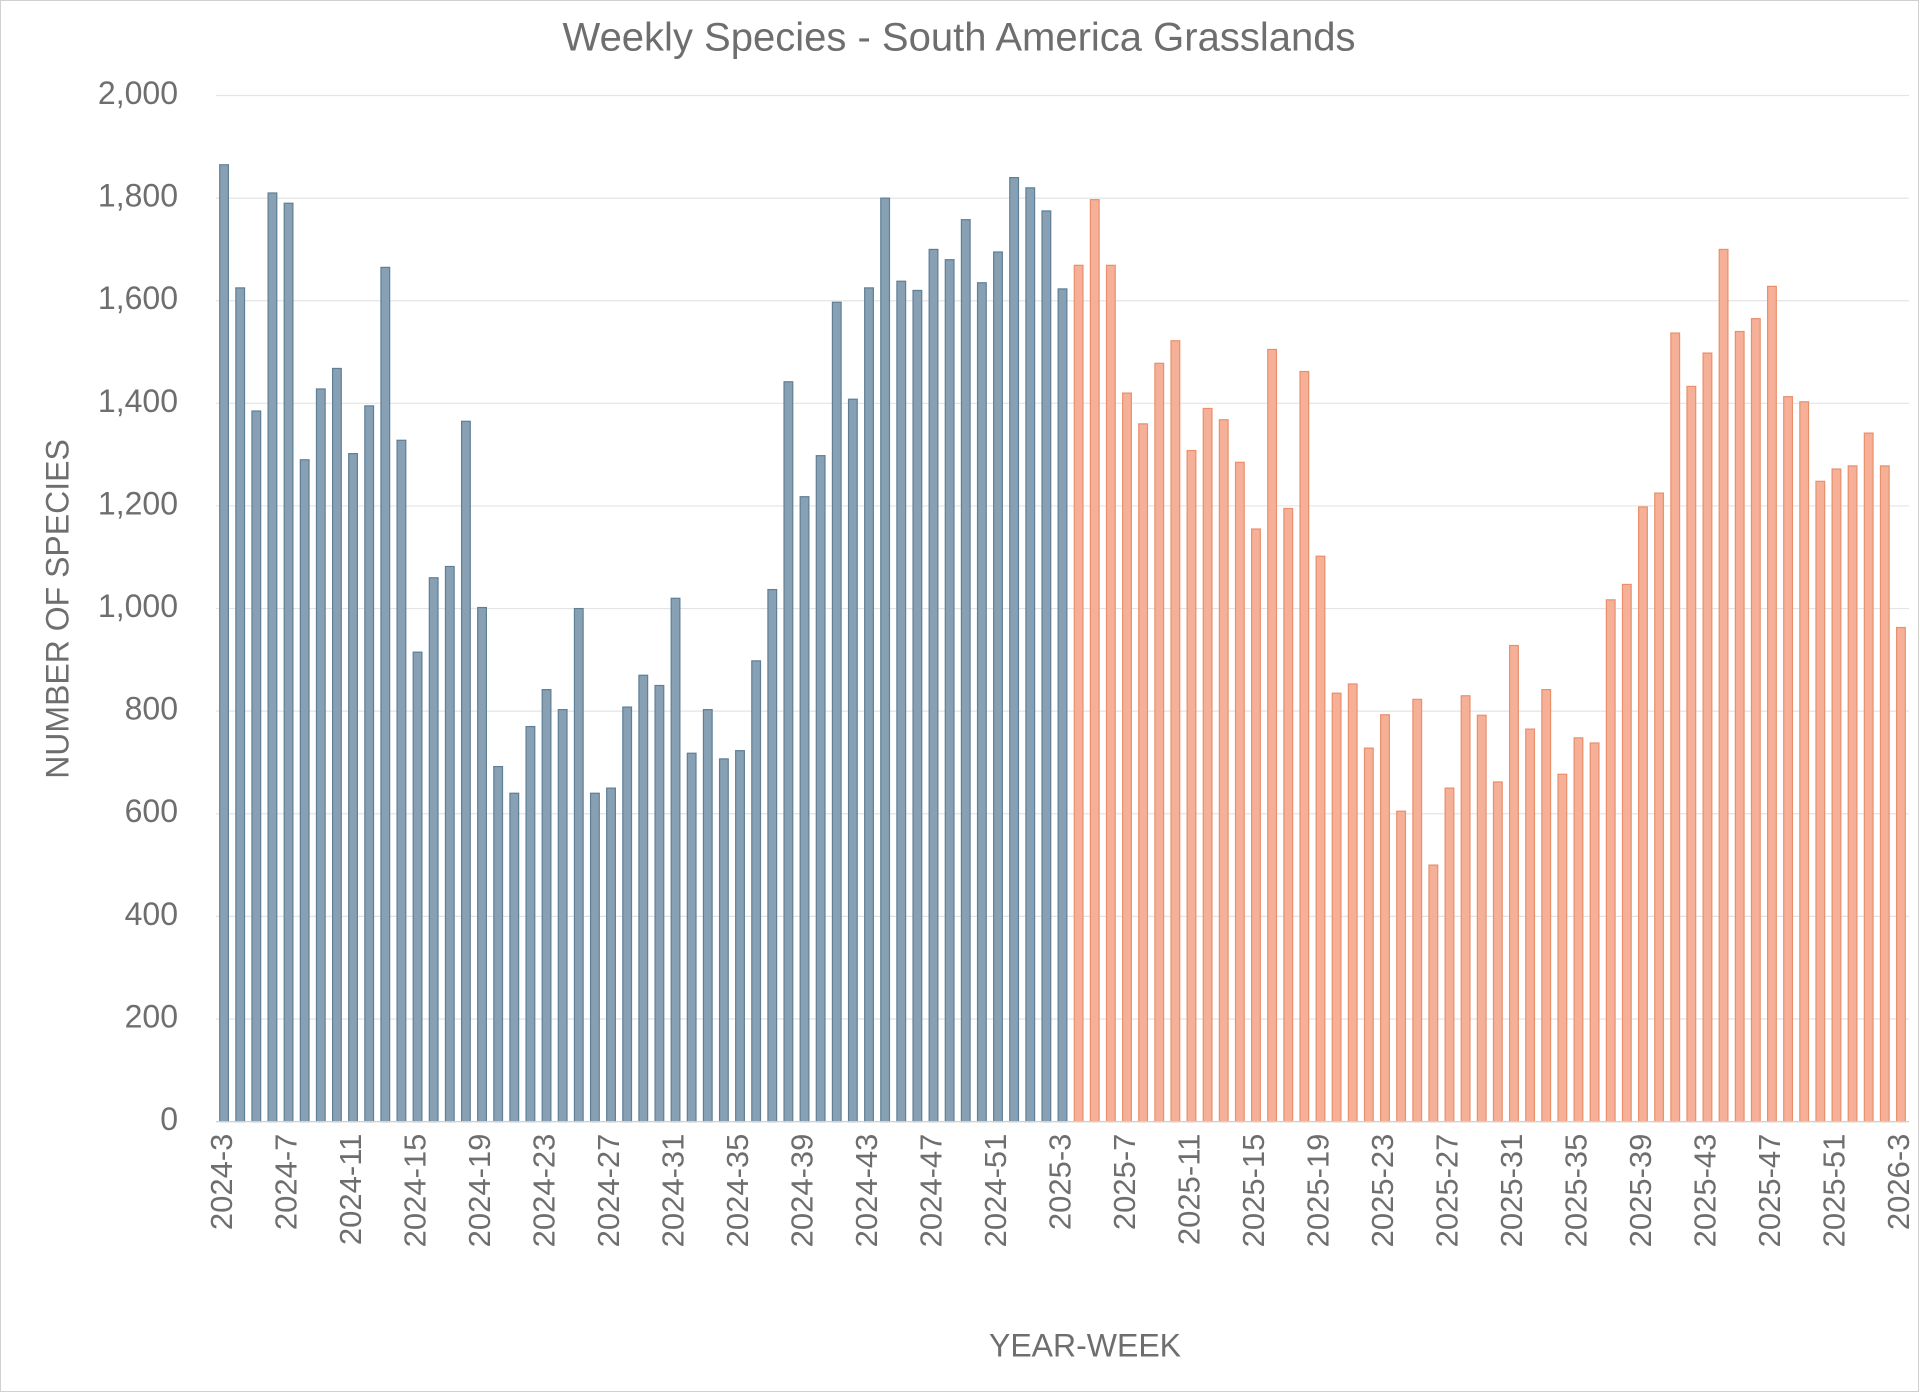  What do you see at coordinates (1834, 1191) in the screenshot?
I see `x-tick-label: 2025-51` at bounding box center [1834, 1191].